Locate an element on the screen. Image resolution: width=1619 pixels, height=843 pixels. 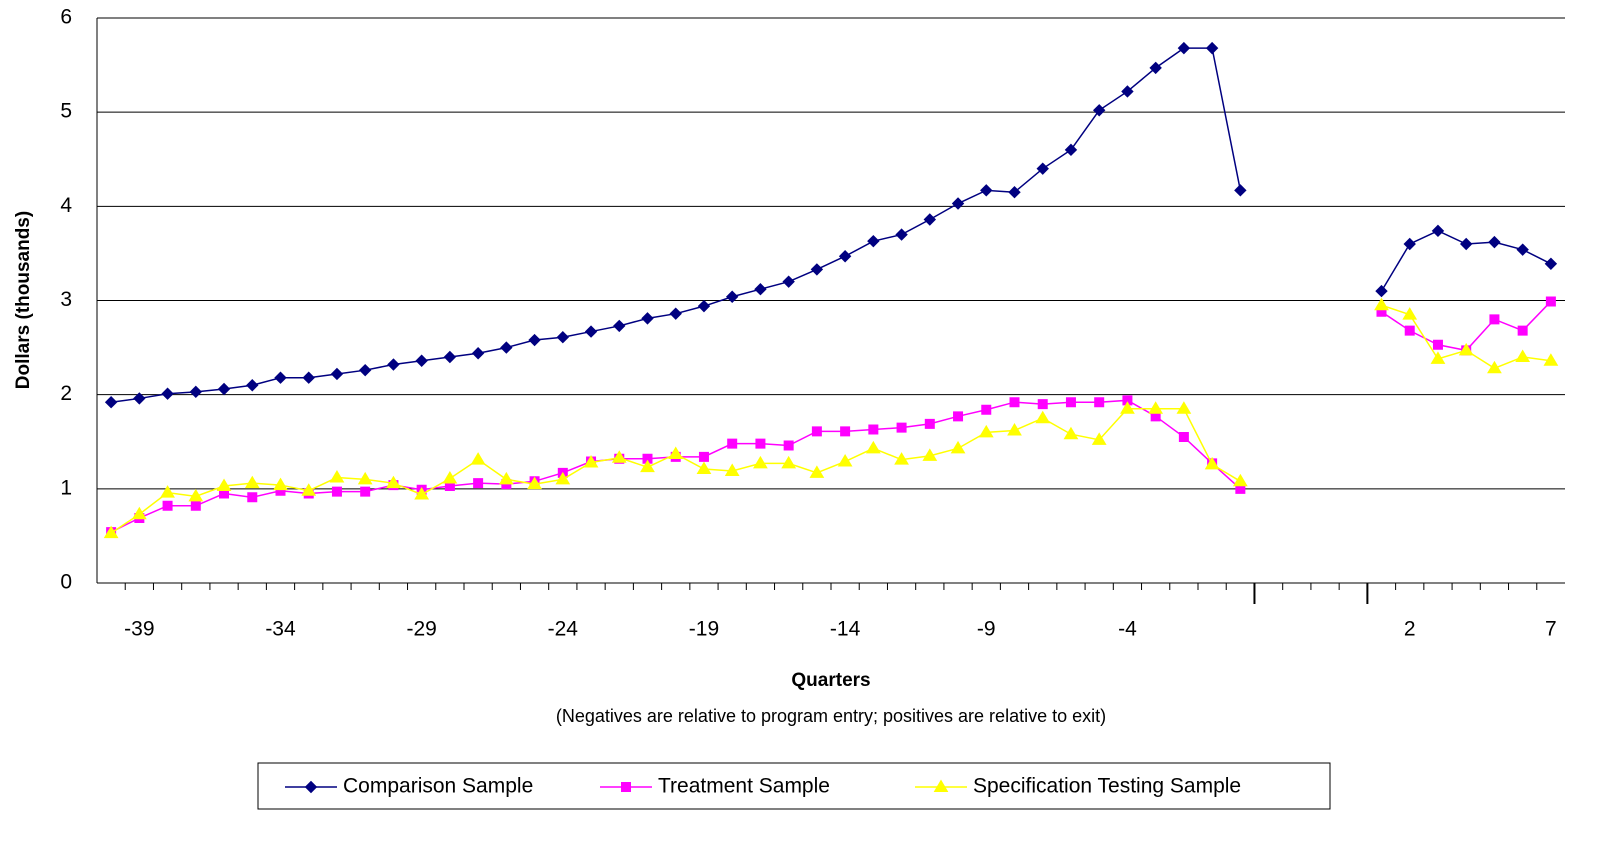
x-tick-label: -34 is located at coordinates (280, 629).